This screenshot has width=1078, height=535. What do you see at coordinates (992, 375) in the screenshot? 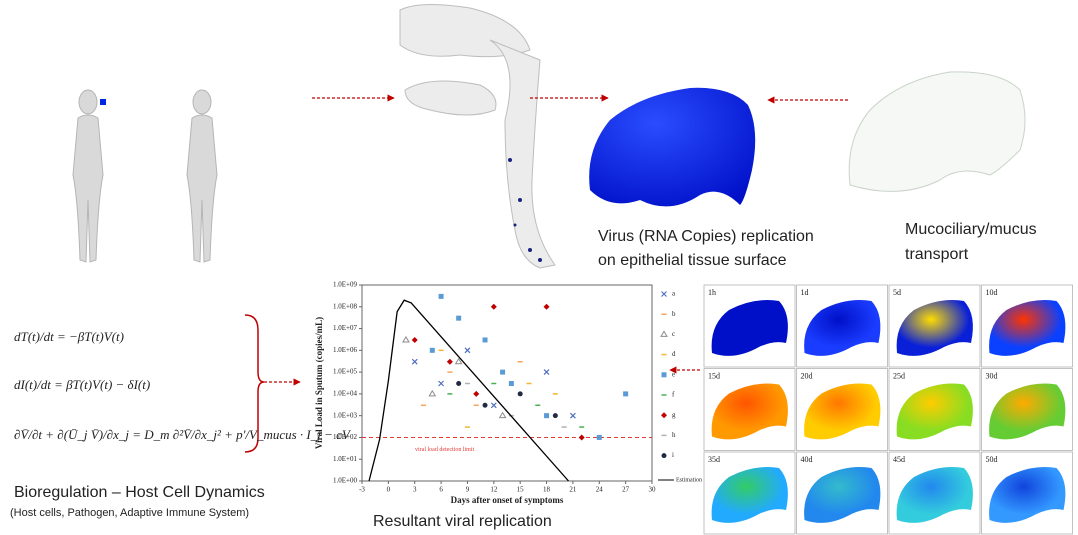
I see `heatmap-label: 30d` at bounding box center [992, 375].